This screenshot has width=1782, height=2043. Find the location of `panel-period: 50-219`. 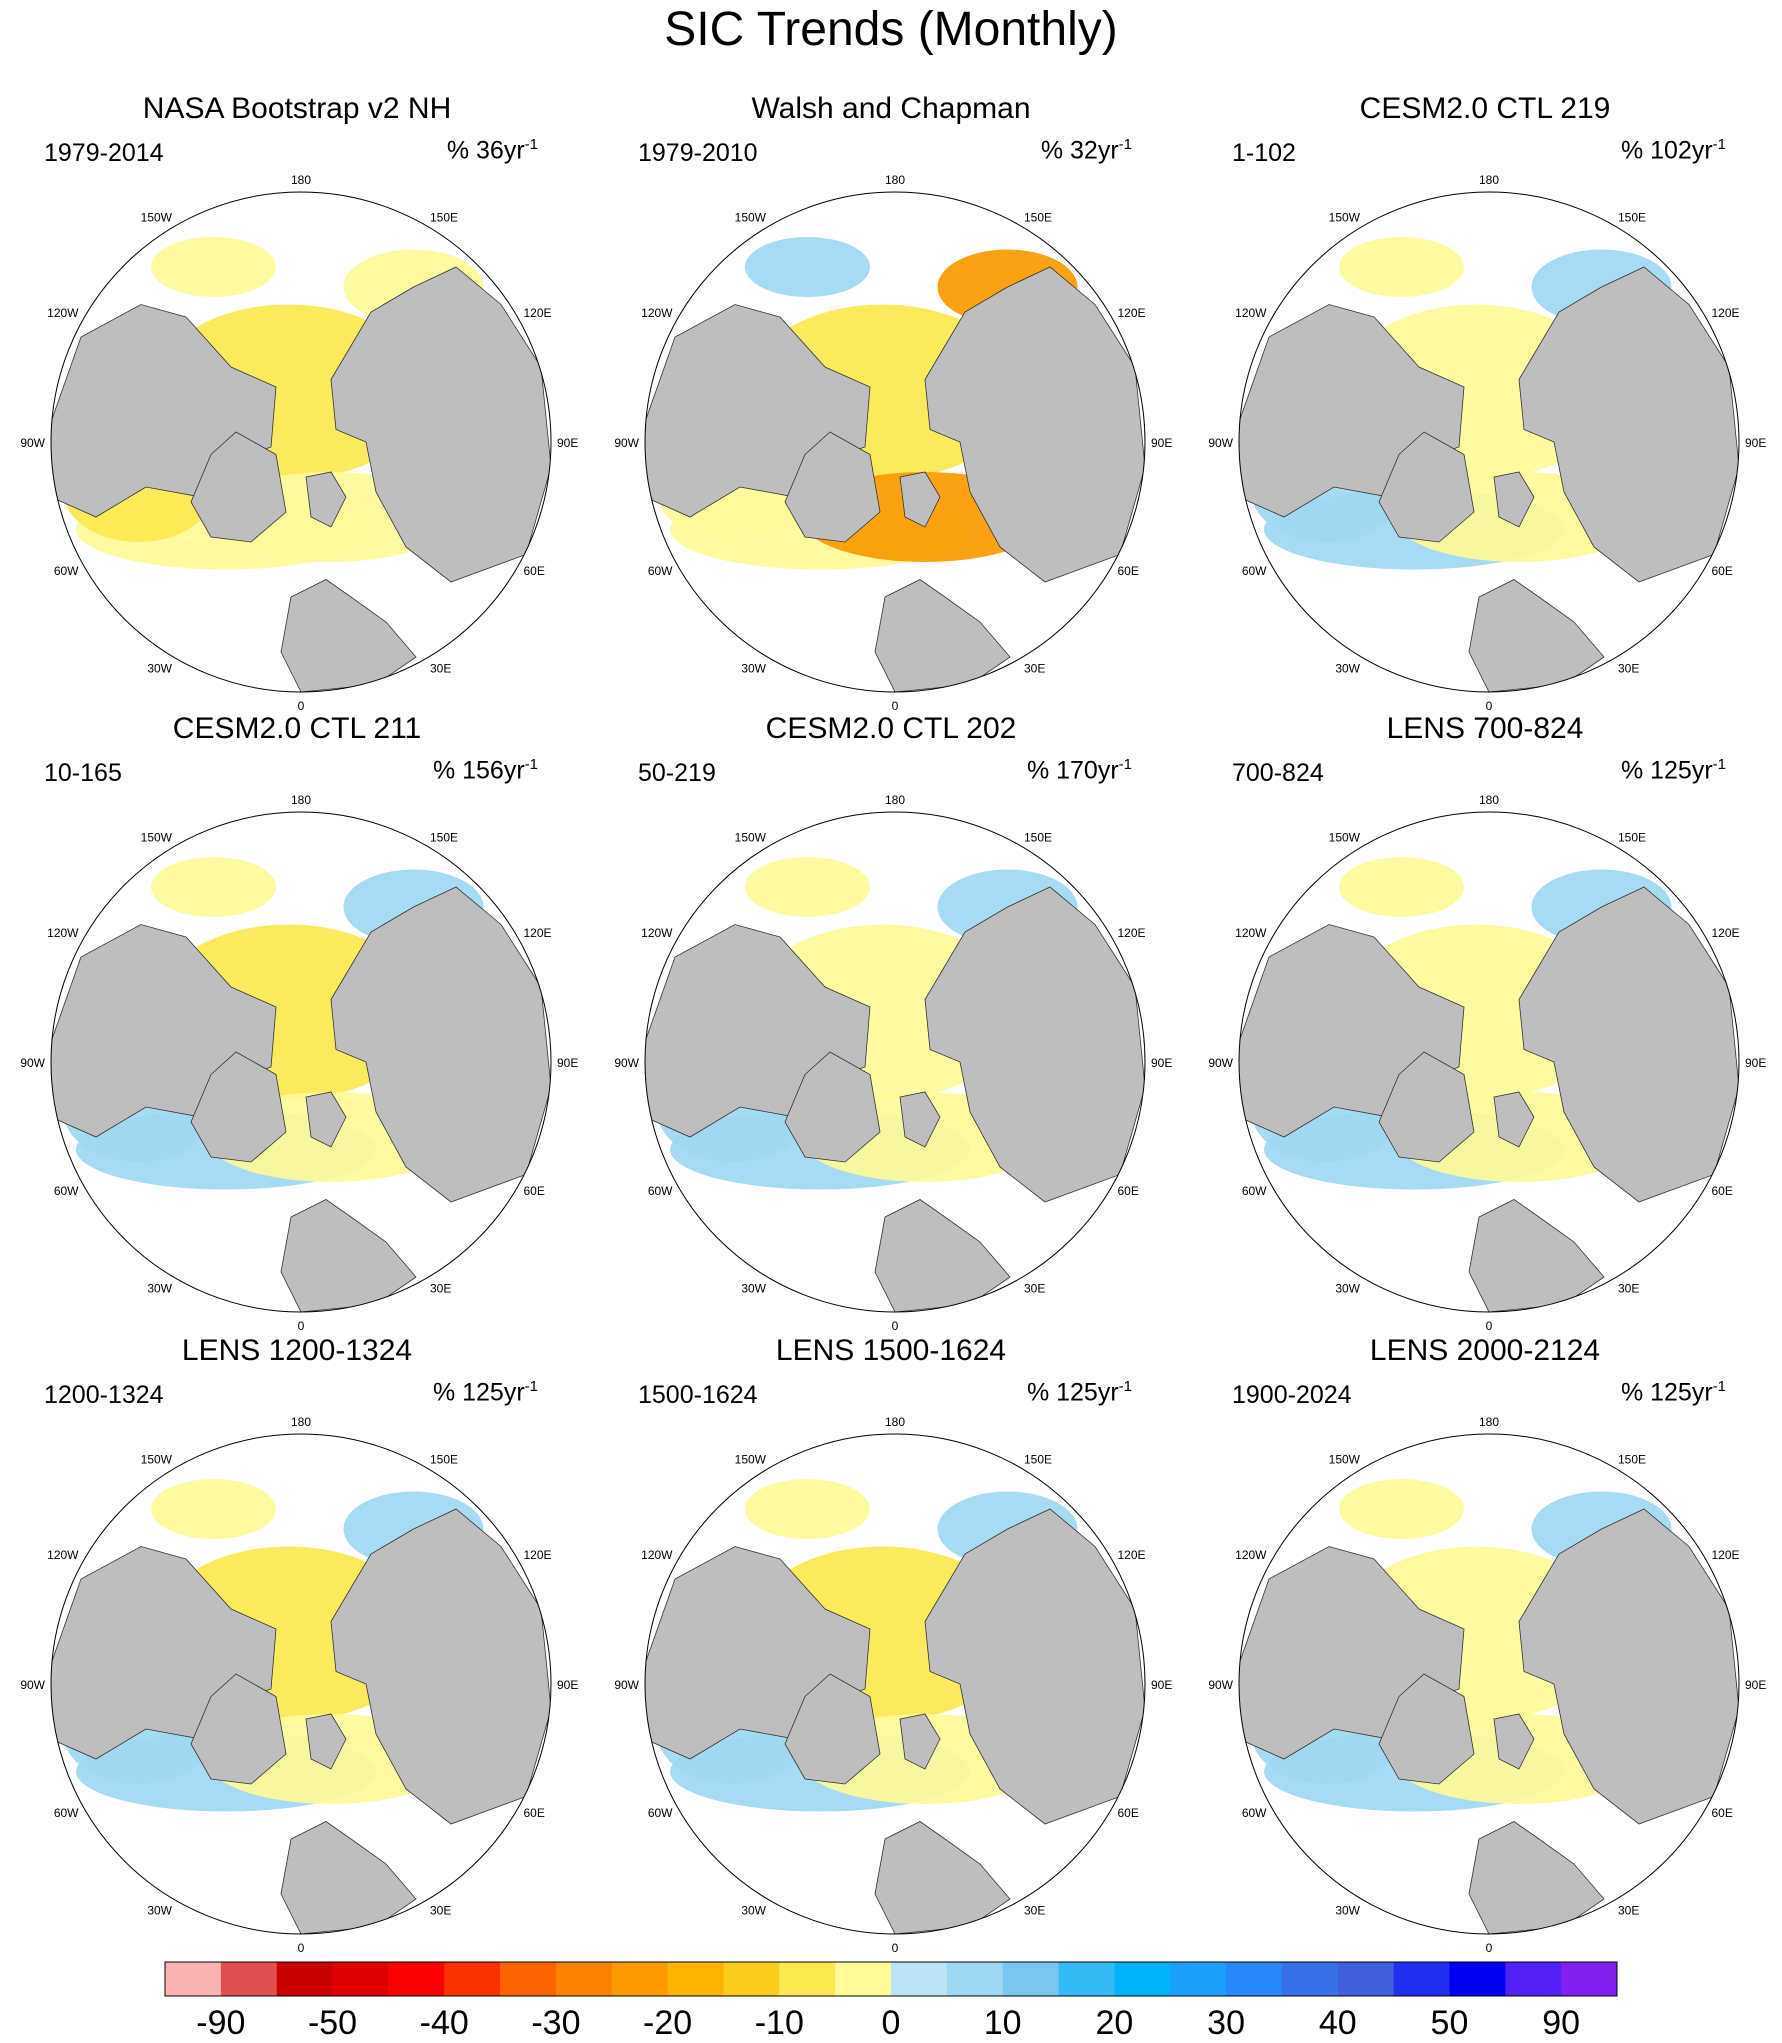

panel-period: 50-219 is located at coordinates (677, 773).